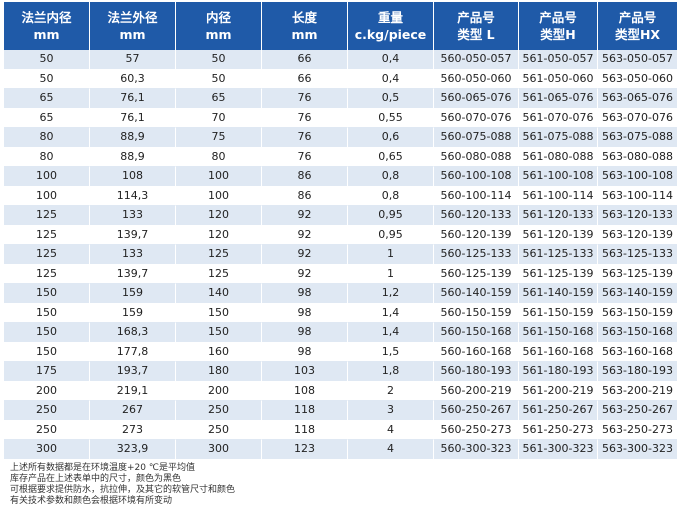 This screenshot has height=508, width=681. What do you see at coordinates (476, 196) in the screenshot?
I see `table-cell: 560-100-114` at bounding box center [476, 196].